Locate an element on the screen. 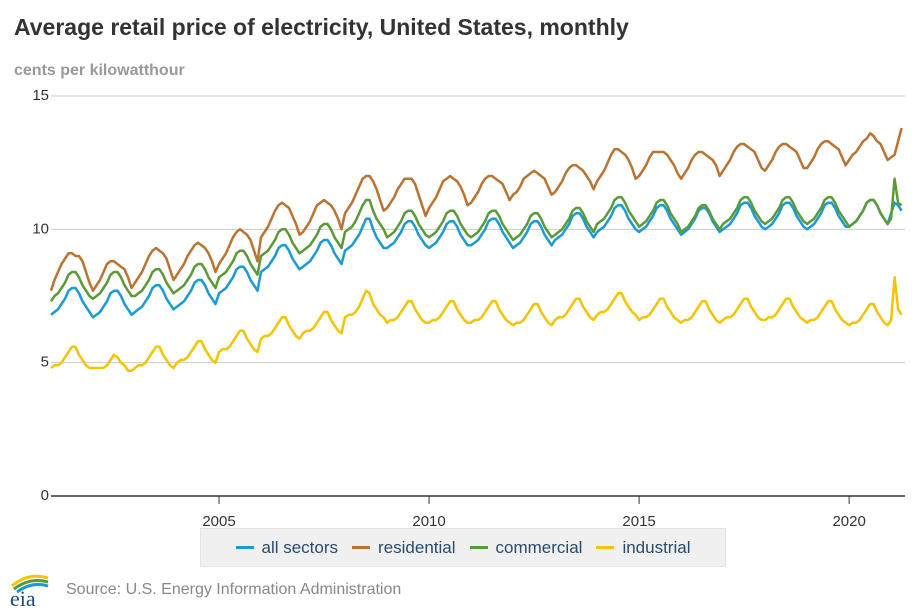  legend-item-all-sectors: all sectors is located at coordinates (287, 547).